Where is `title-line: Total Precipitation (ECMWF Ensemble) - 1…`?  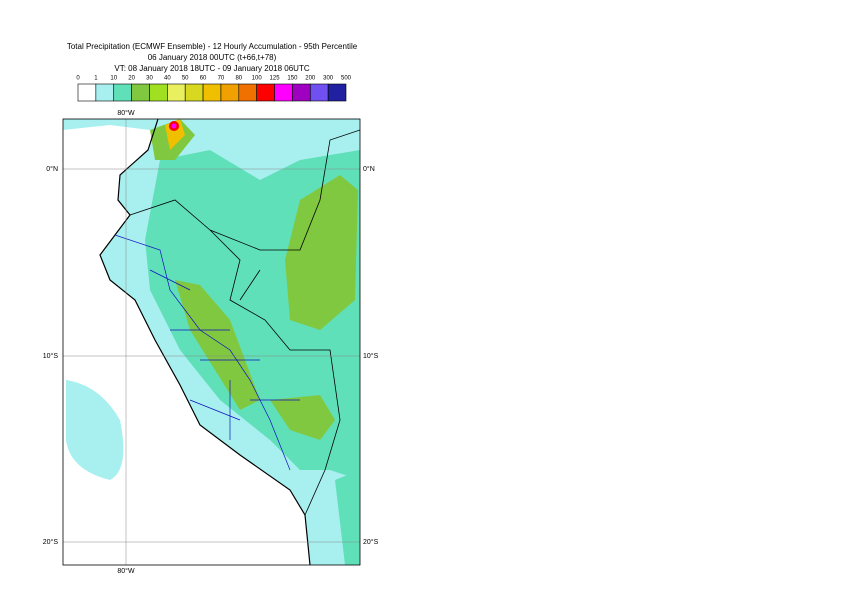
title-line: Total Precipitation (ECMWF Ensemble) - 1… is located at coordinates (212, 46).